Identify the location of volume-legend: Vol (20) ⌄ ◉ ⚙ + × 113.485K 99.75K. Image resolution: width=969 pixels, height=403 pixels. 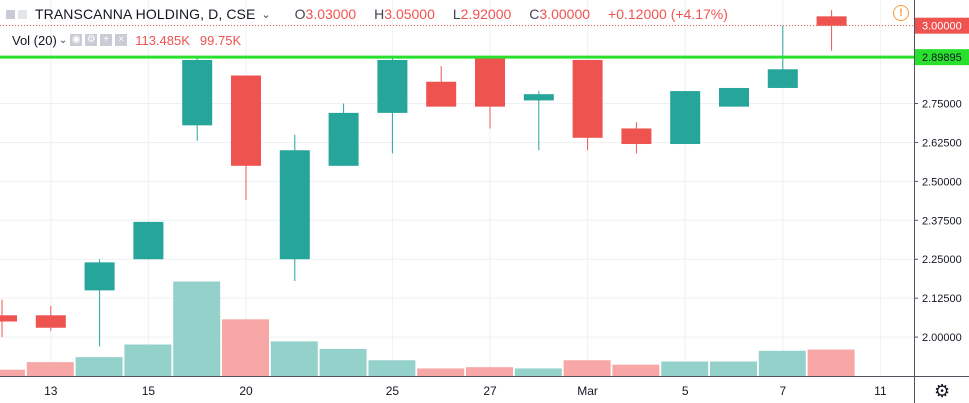
(120, 40).